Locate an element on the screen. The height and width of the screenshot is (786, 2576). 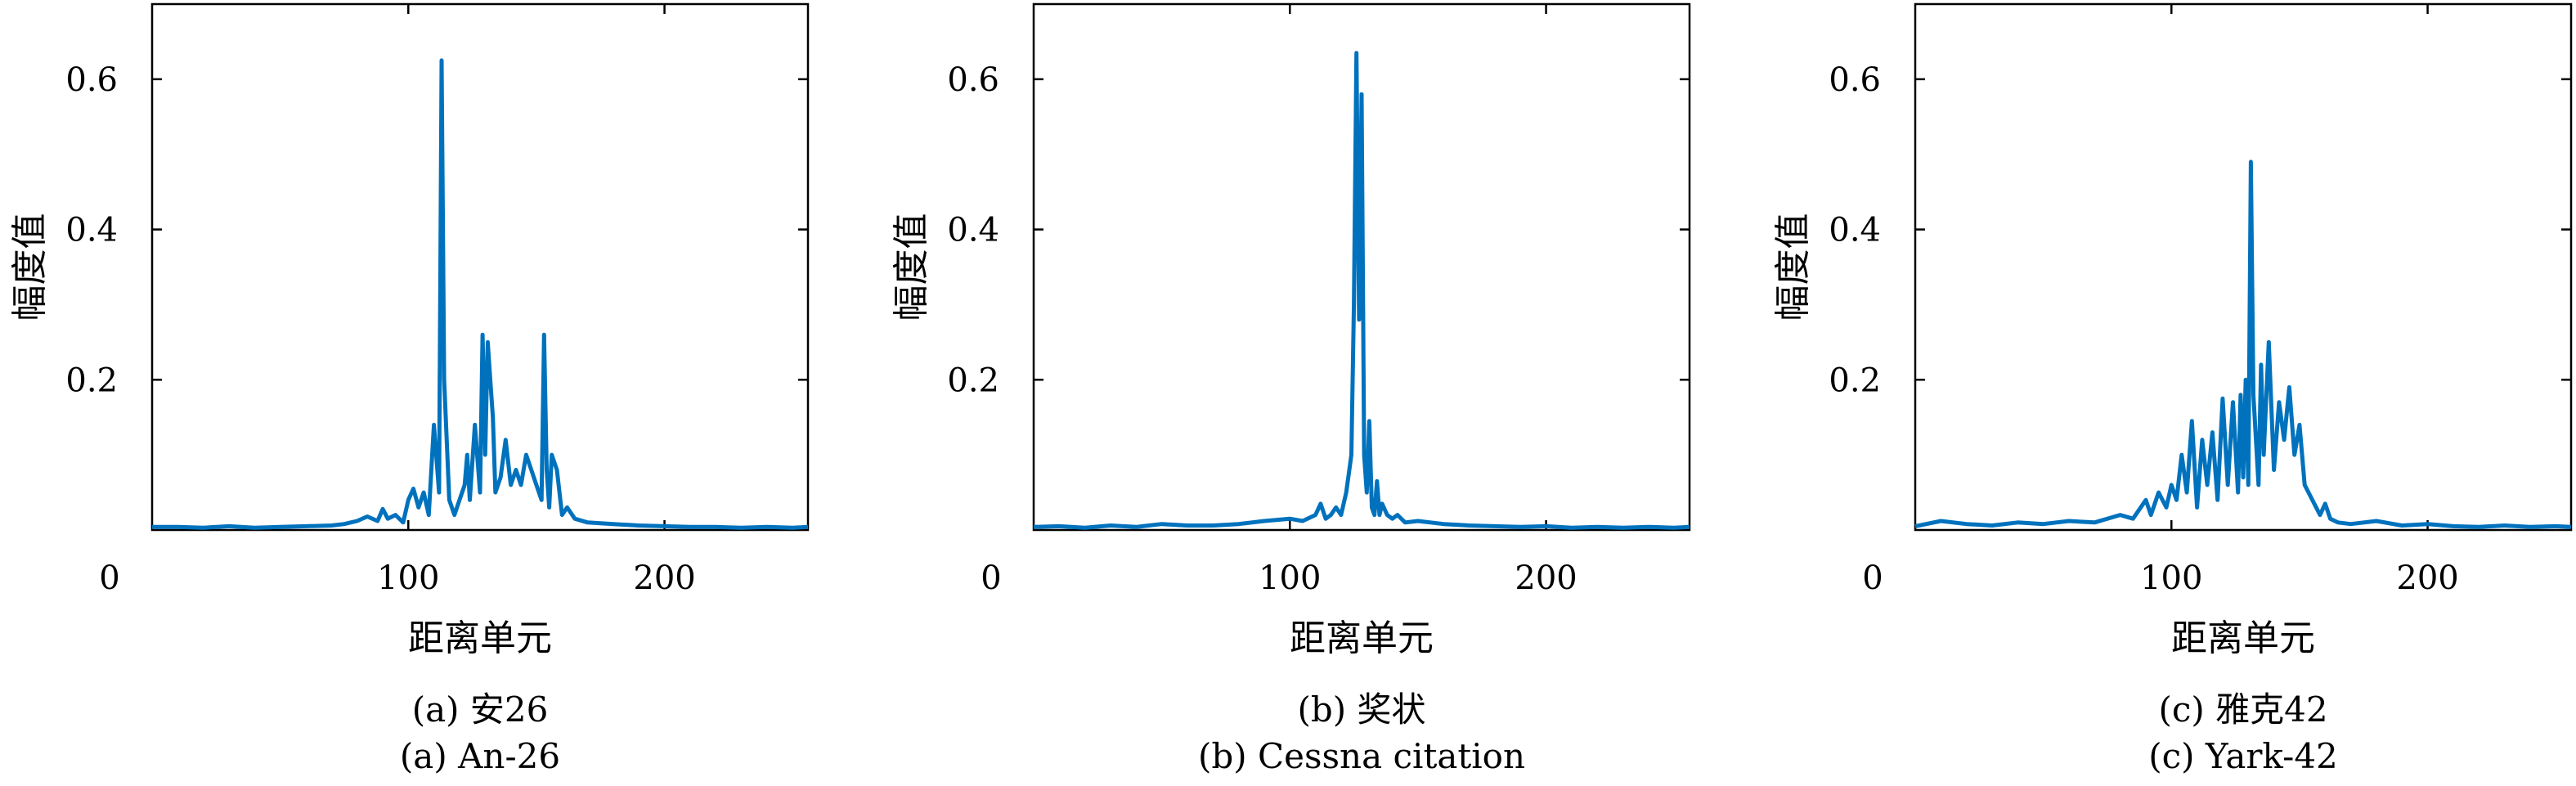
caption-en: (a) An-26 is located at coordinates (480, 756).